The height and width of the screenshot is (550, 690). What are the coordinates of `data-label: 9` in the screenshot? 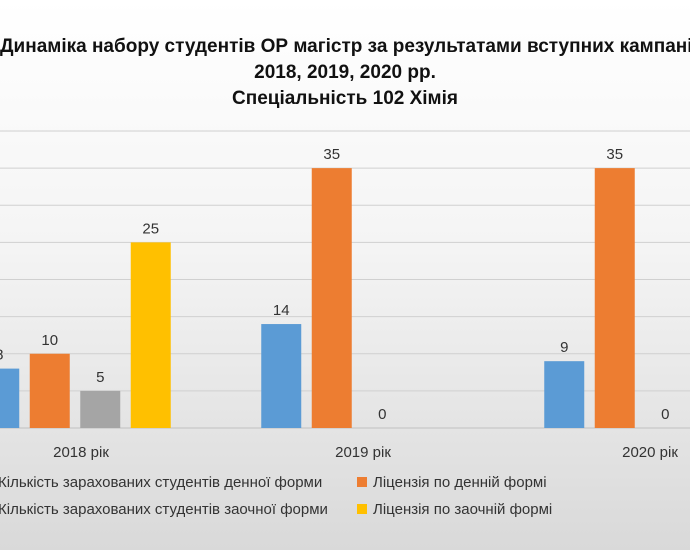 It's located at (564, 347).